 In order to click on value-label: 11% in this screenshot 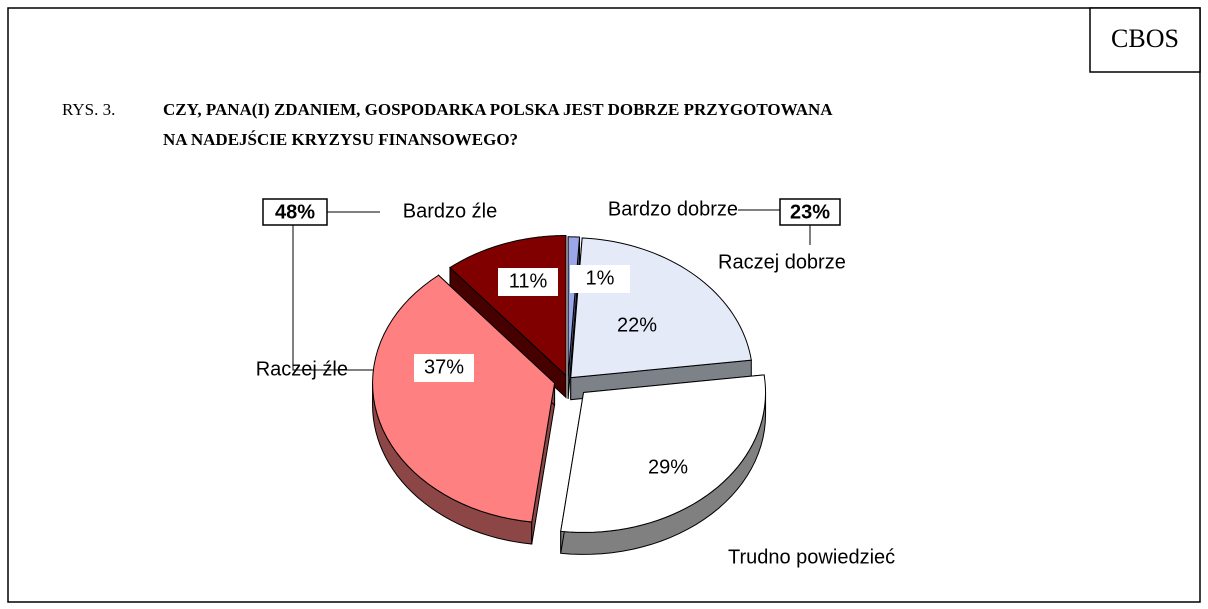, I will do `click(528, 281)`.